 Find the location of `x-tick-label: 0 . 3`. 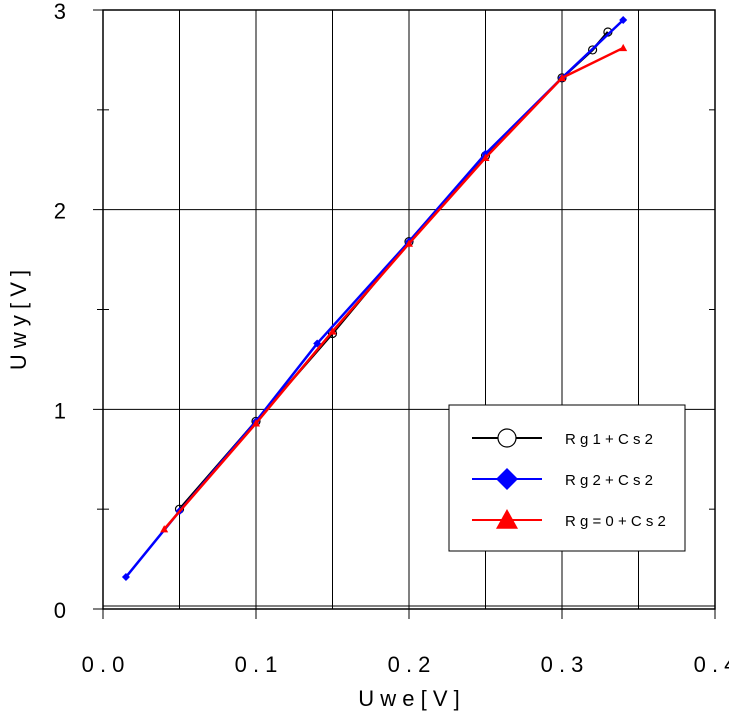

x-tick-label: 0 . 3 is located at coordinates (562, 664).